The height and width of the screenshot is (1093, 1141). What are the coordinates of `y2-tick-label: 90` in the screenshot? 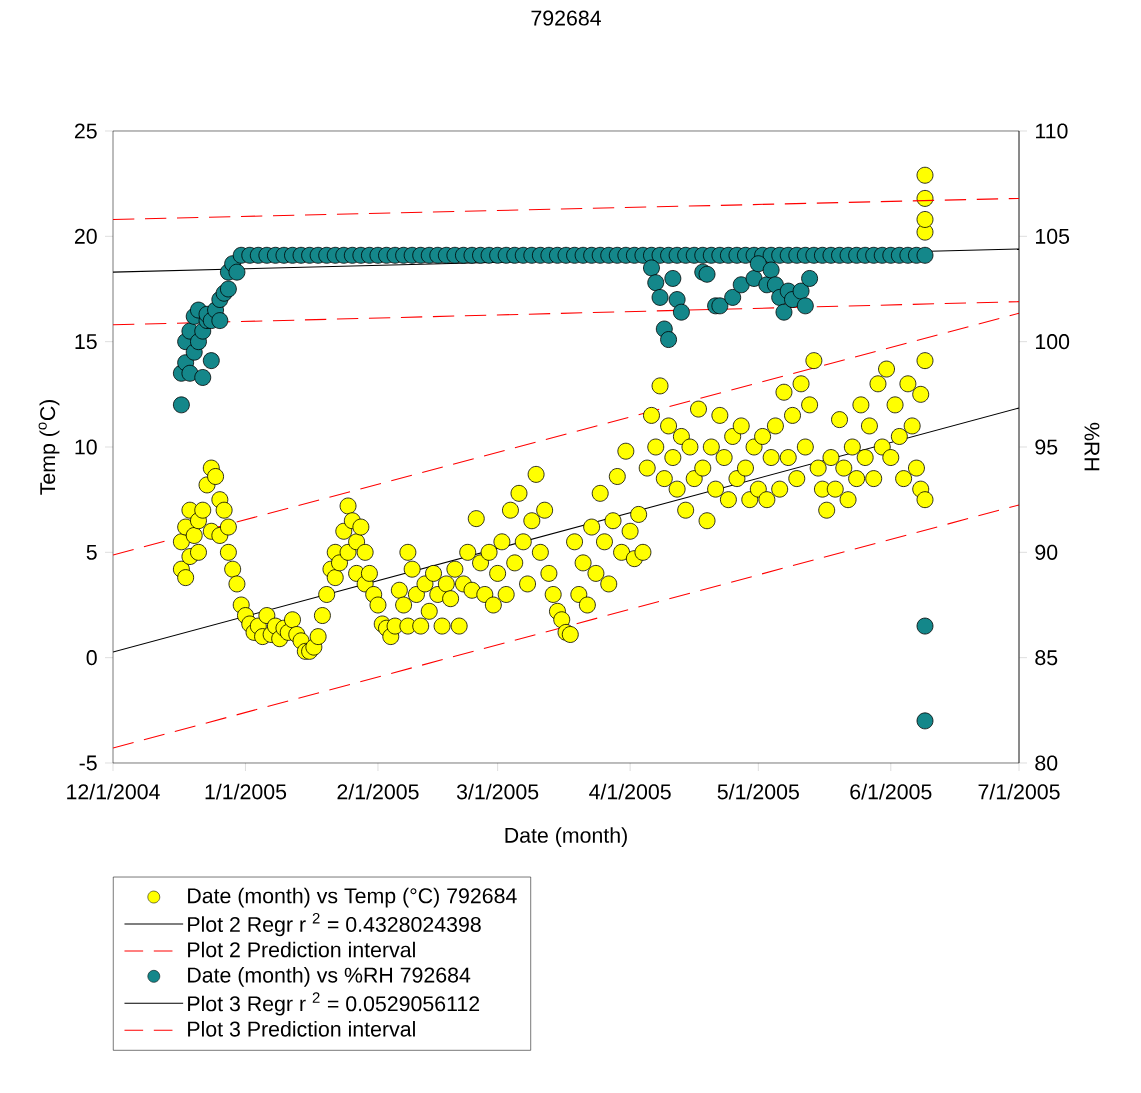 It's located at (1046, 552).